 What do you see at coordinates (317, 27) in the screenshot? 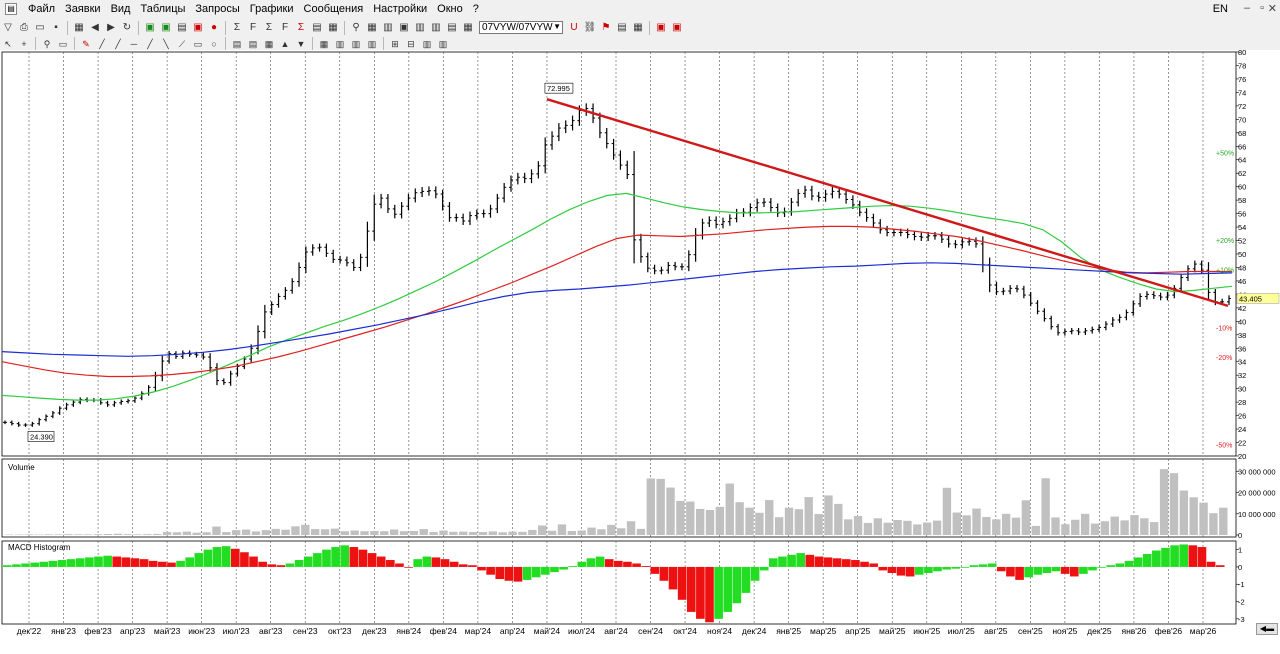
I see `news-icon: ▤` at bounding box center [317, 27].